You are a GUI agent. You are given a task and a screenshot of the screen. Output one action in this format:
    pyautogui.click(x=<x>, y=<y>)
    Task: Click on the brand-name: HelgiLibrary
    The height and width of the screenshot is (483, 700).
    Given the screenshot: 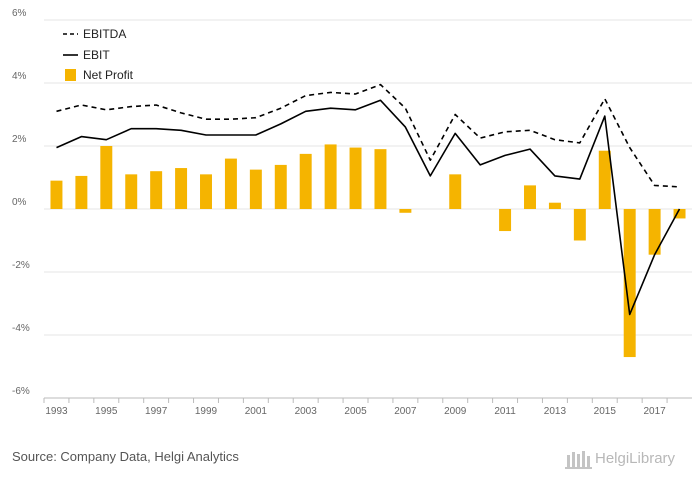 What is the action you would take?
    pyautogui.click(x=635, y=458)
    